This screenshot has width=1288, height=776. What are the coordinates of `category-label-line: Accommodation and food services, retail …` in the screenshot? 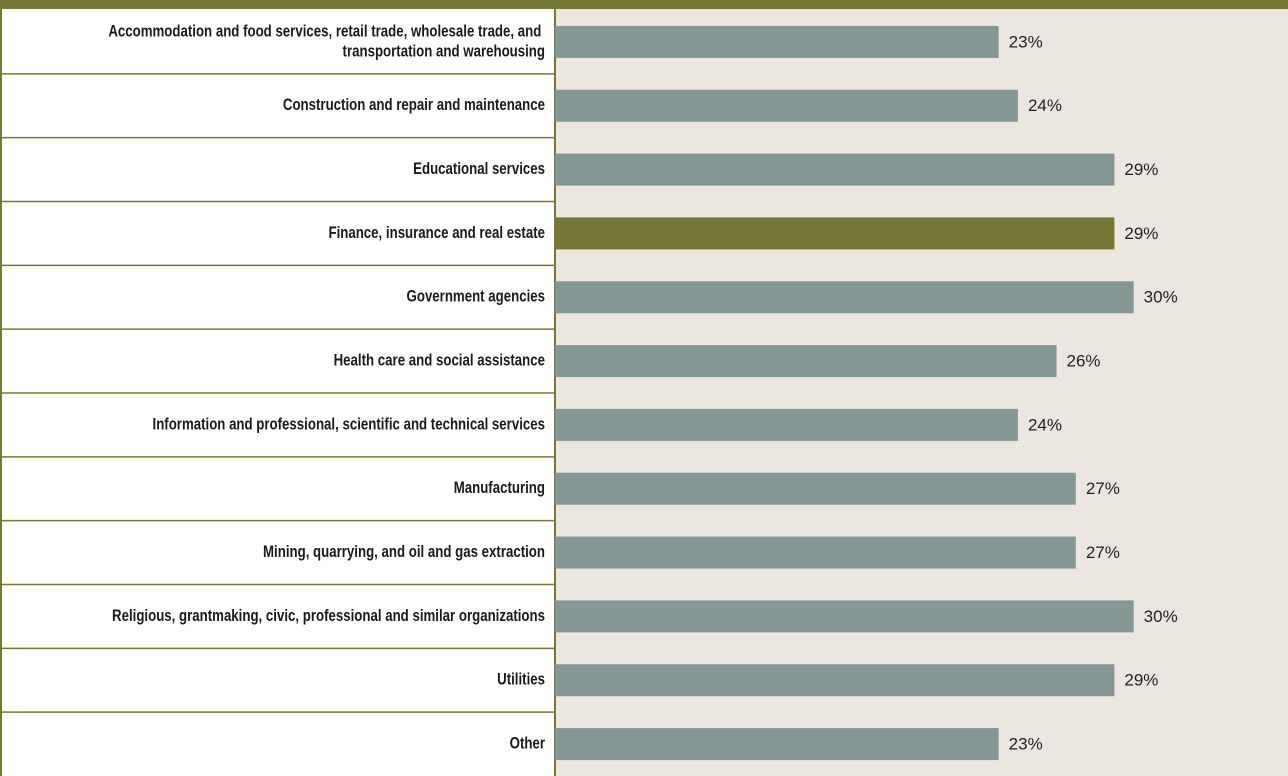 It's located at (326, 31).